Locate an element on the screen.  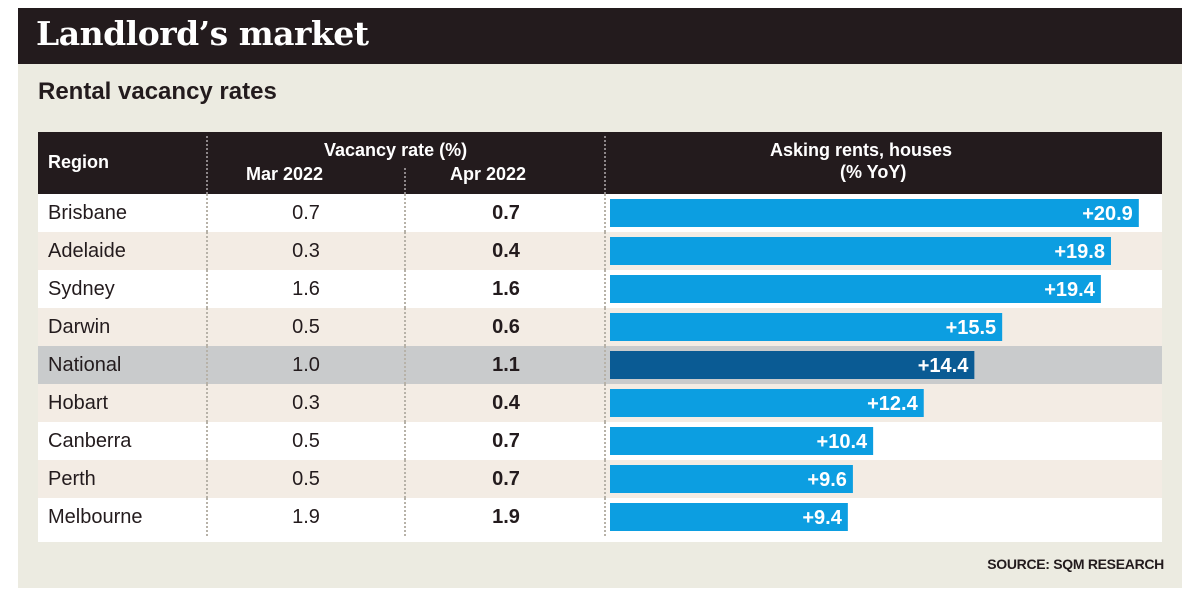
rent-bar-darwin is located at coordinates (806, 327).